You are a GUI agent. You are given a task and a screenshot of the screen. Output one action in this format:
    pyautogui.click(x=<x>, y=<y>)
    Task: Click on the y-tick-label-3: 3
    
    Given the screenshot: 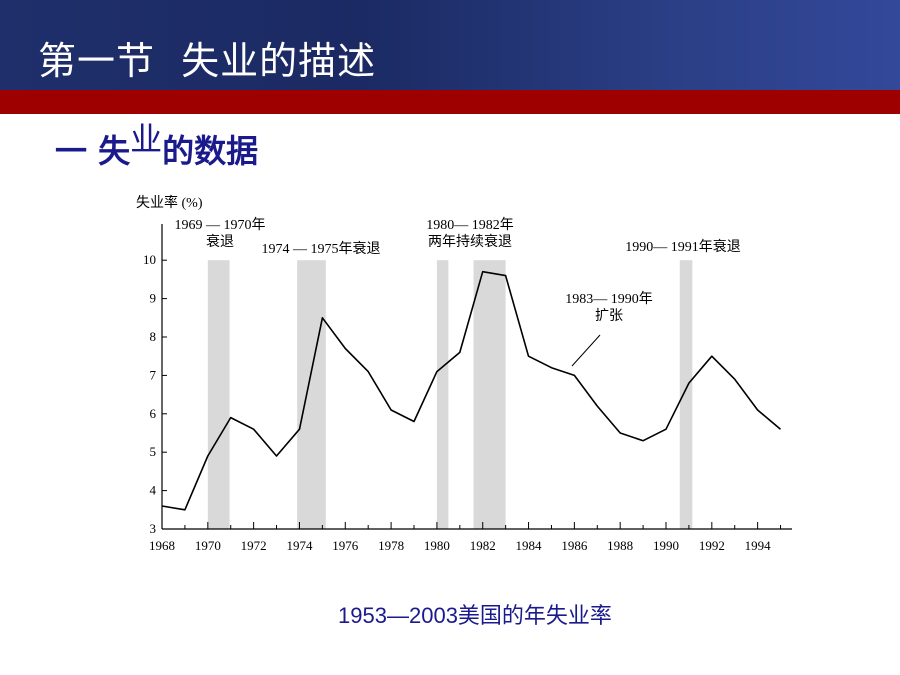 What is the action you would take?
    pyautogui.click(x=153, y=528)
    